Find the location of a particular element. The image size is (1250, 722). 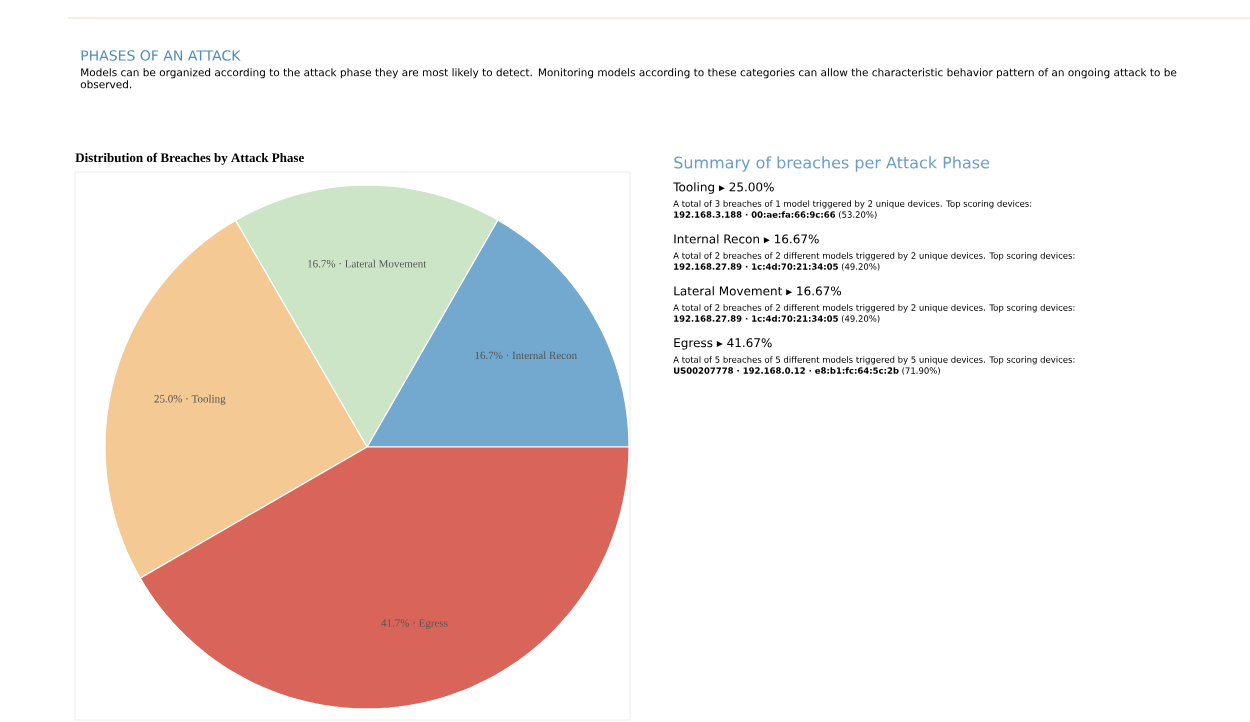

category-label: Lateral Movement ▸ 16.67% is located at coordinates (758, 291).